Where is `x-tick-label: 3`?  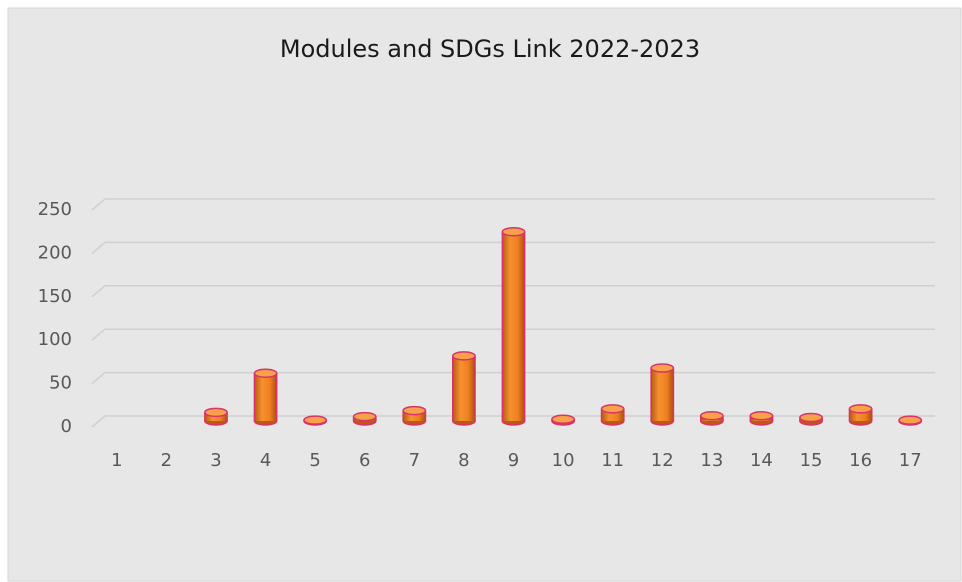 x-tick-label: 3 is located at coordinates (215, 460).